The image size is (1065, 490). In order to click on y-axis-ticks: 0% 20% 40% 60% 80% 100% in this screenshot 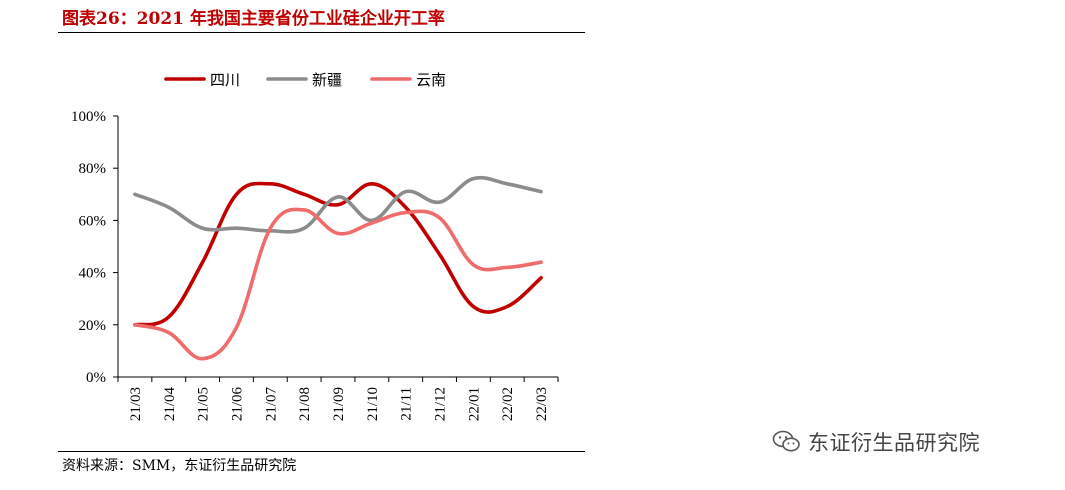, I will do `click(94, 247)`.